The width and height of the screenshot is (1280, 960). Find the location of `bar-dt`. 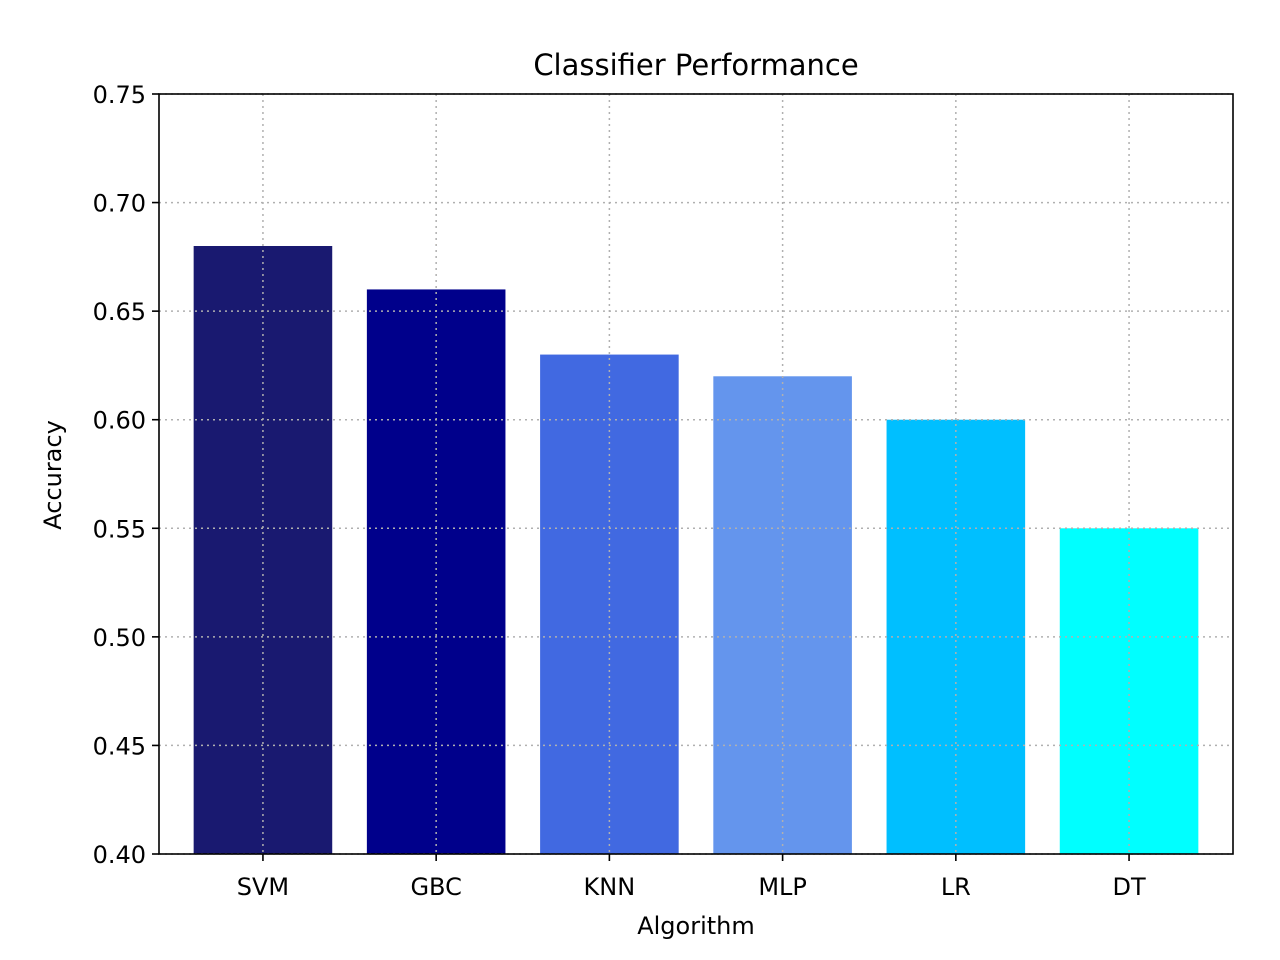

bar-dt is located at coordinates (1129, 691).